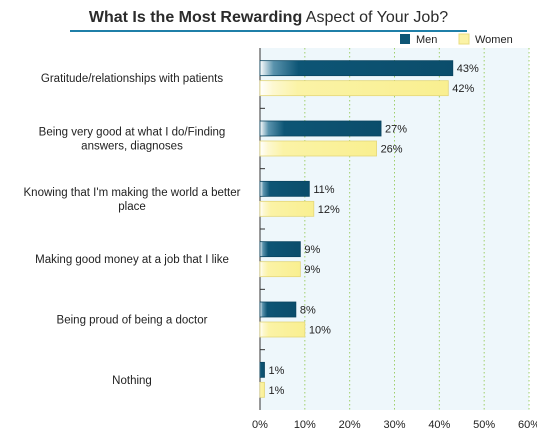 The width and height of the screenshot is (537, 442). Describe the element at coordinates (132, 147) in the screenshot. I see `category-label: answers, diagnoses` at that location.